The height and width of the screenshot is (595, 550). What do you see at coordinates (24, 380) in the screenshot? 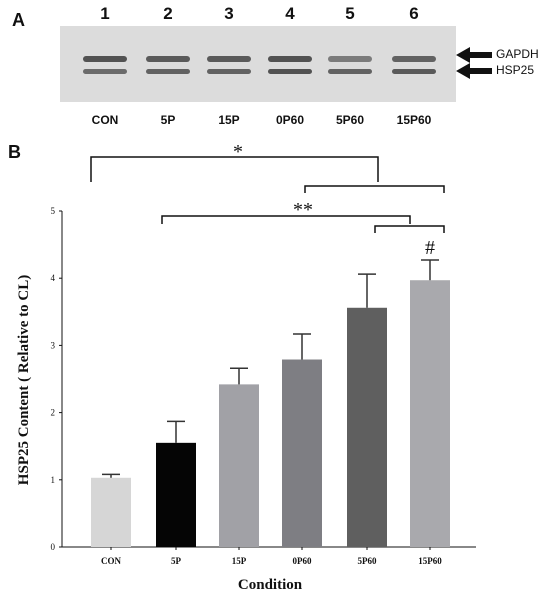
I see `y-axis-title: HSP25 Content ( Relative to CL)` at bounding box center [24, 380].